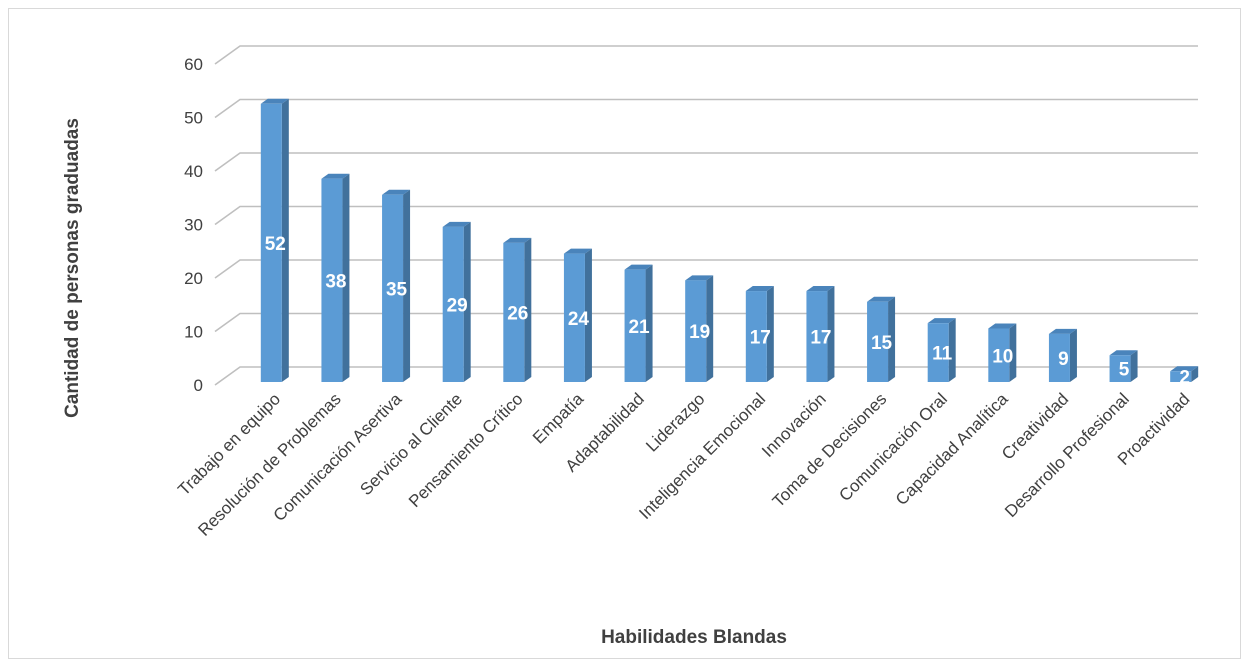 The width and height of the screenshot is (1251, 667). What do you see at coordinates (694, 637) in the screenshot?
I see `x-axis-title: Habilidades Blandas` at bounding box center [694, 637].